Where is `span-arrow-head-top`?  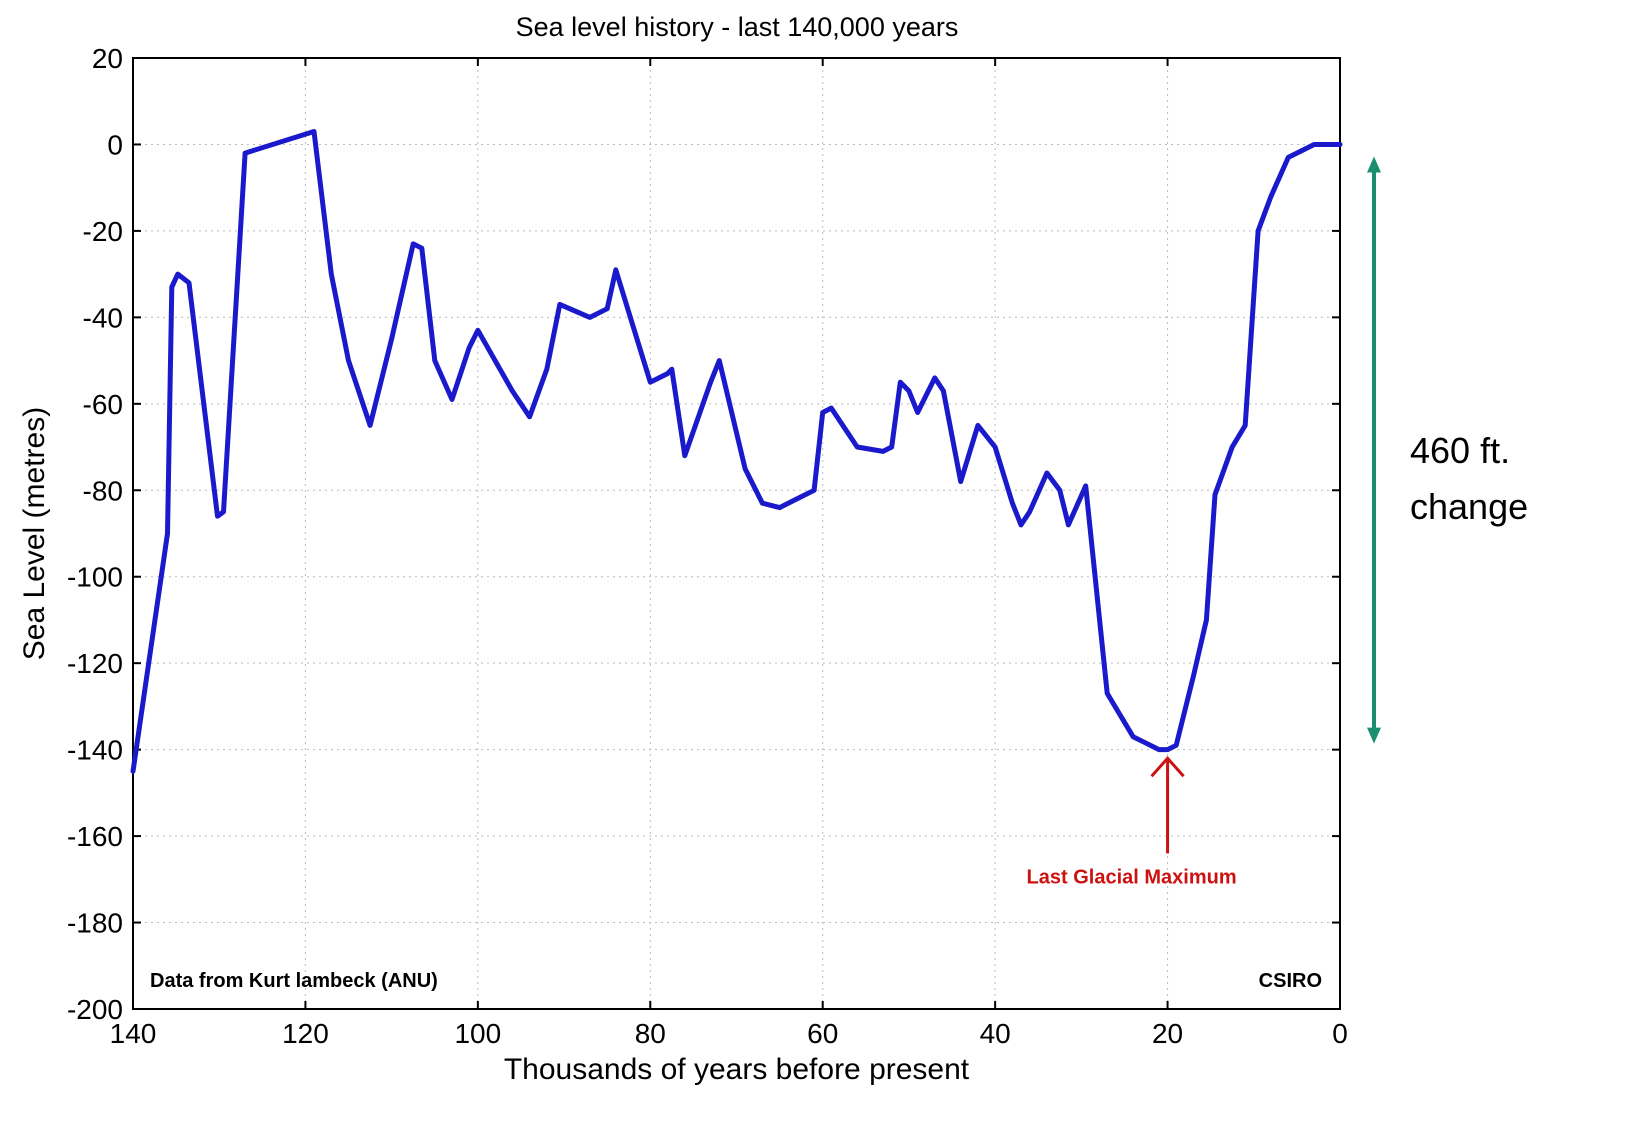 span-arrow-head-top is located at coordinates (1374, 164).